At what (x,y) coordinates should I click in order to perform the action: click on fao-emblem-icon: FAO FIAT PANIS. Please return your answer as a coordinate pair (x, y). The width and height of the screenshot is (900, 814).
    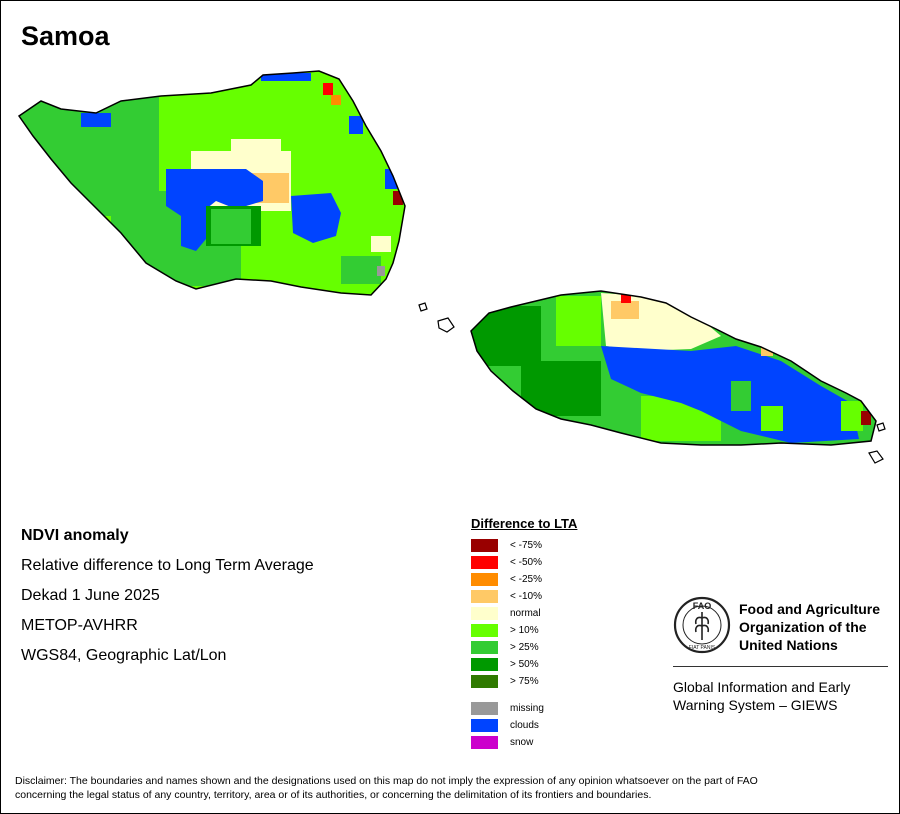
    Looking at the image, I should click on (702, 625).